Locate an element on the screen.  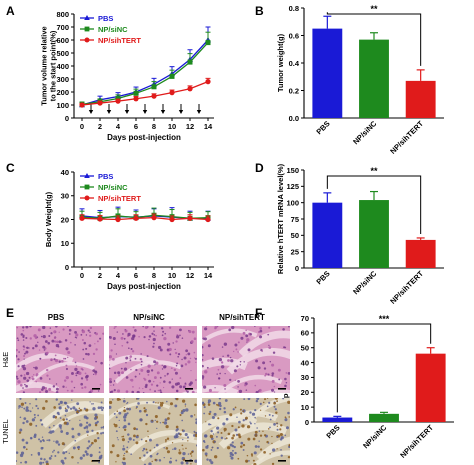
chart-a-y-tick-label: 200 is located at coordinates (62, 92).